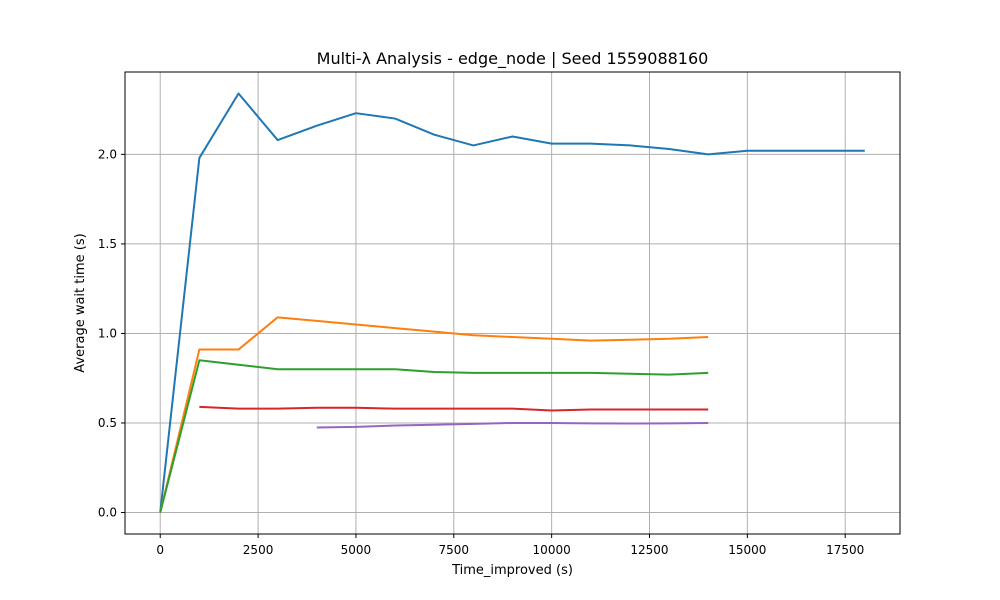 Image resolution: width=1000 pixels, height=600 pixels. I want to click on y-tick-label: 1.5, so click(107, 244).